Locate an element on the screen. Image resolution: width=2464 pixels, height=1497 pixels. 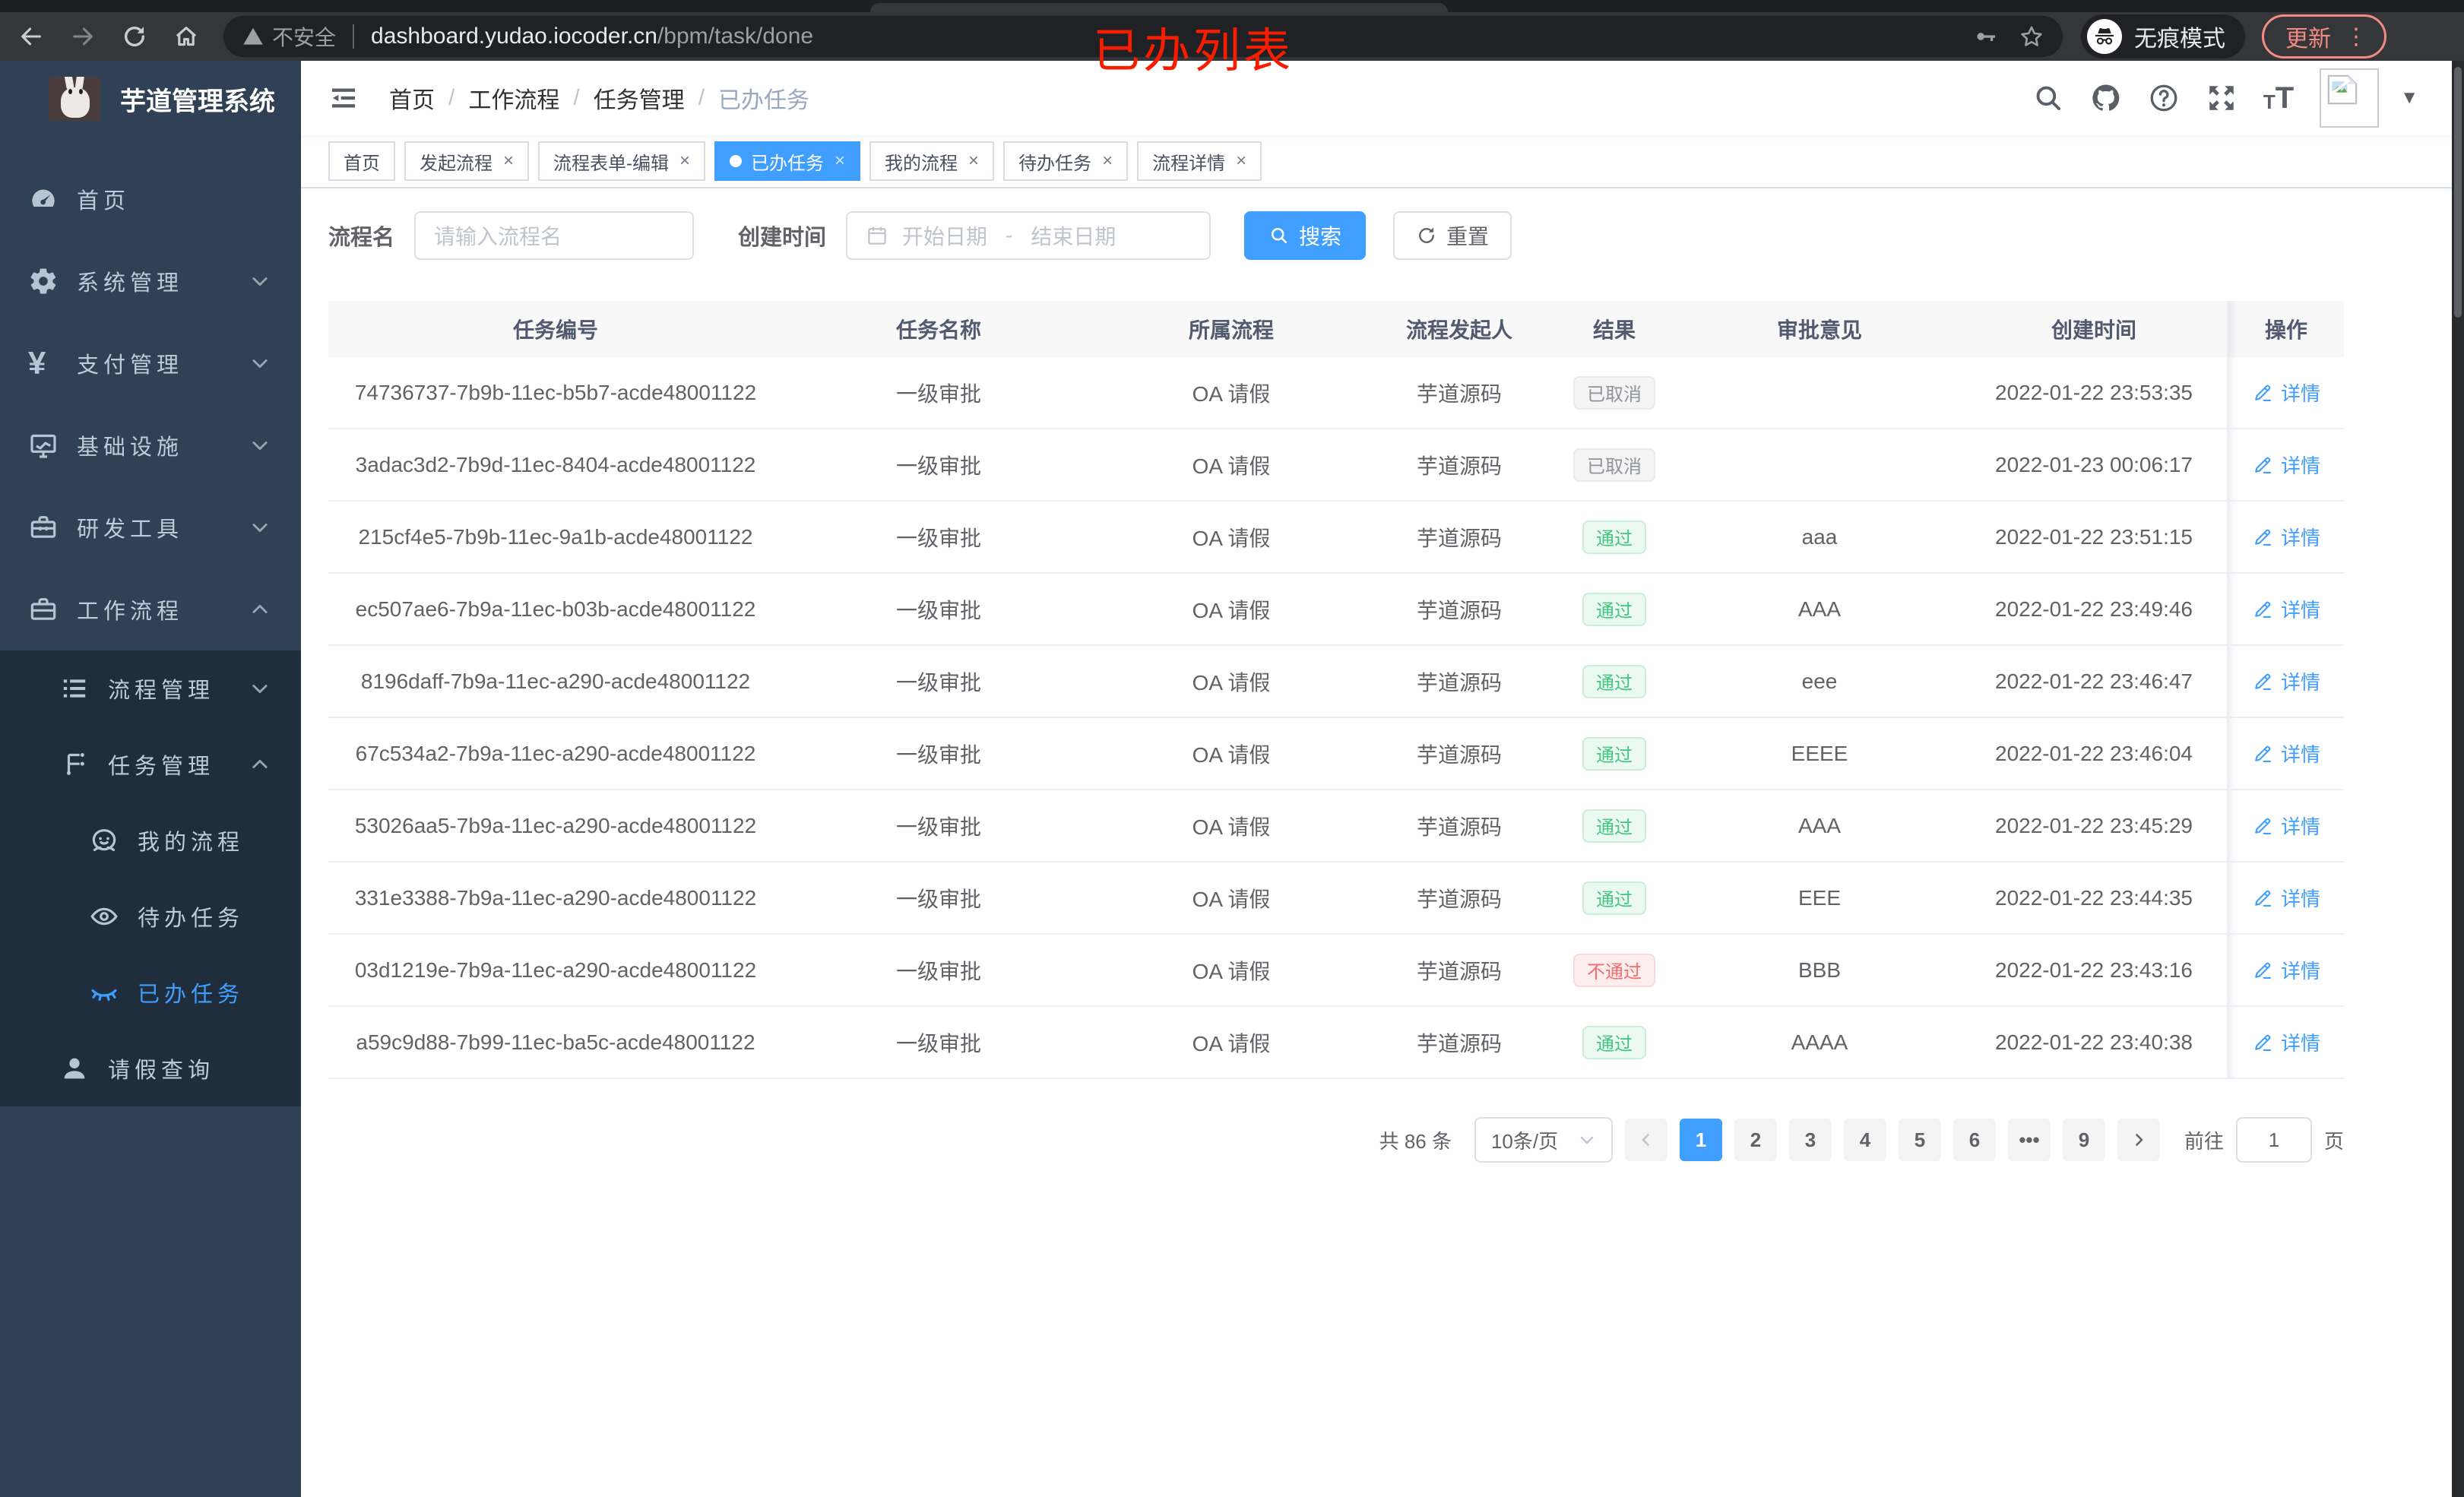
sidebar-collapse-icon is located at coordinates (343, 98).